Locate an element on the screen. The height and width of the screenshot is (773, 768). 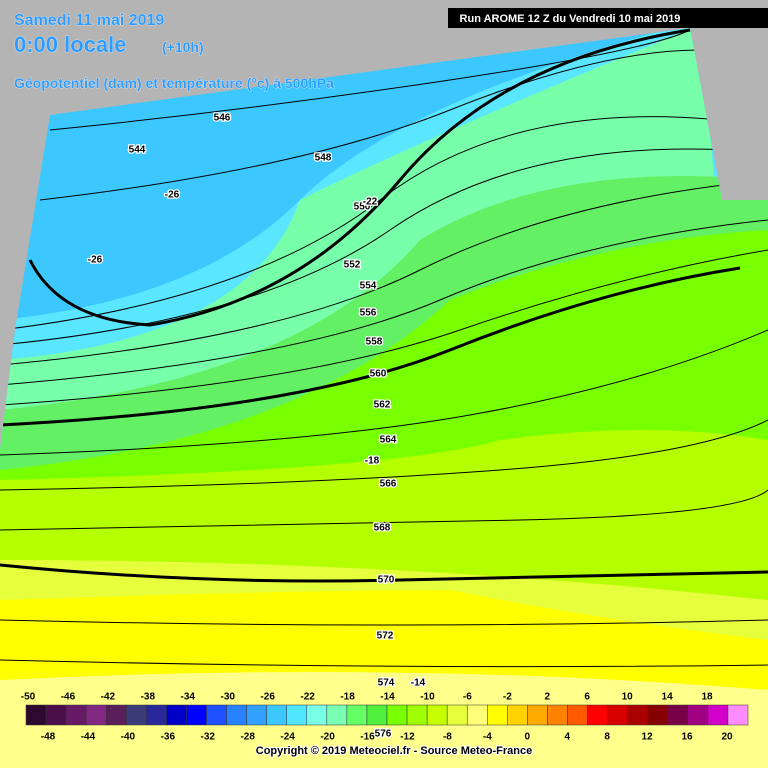
colorbar-label: -14 is located at coordinates (387, 697).